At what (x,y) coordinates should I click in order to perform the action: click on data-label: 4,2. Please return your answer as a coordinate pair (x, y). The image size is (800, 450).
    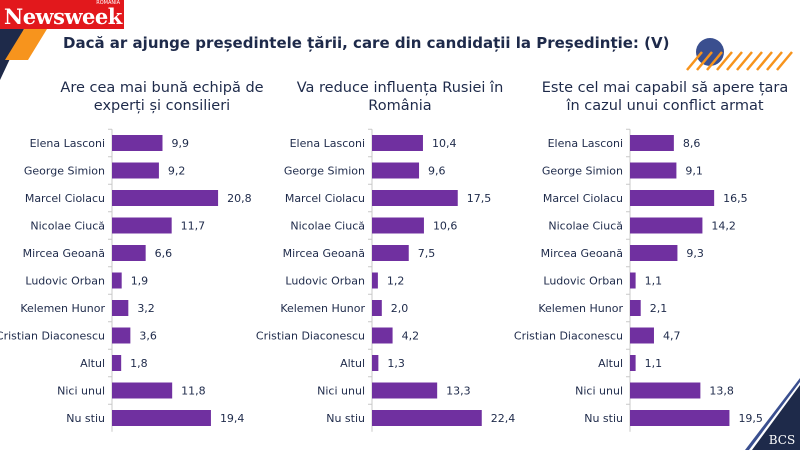
    Looking at the image, I should click on (411, 336).